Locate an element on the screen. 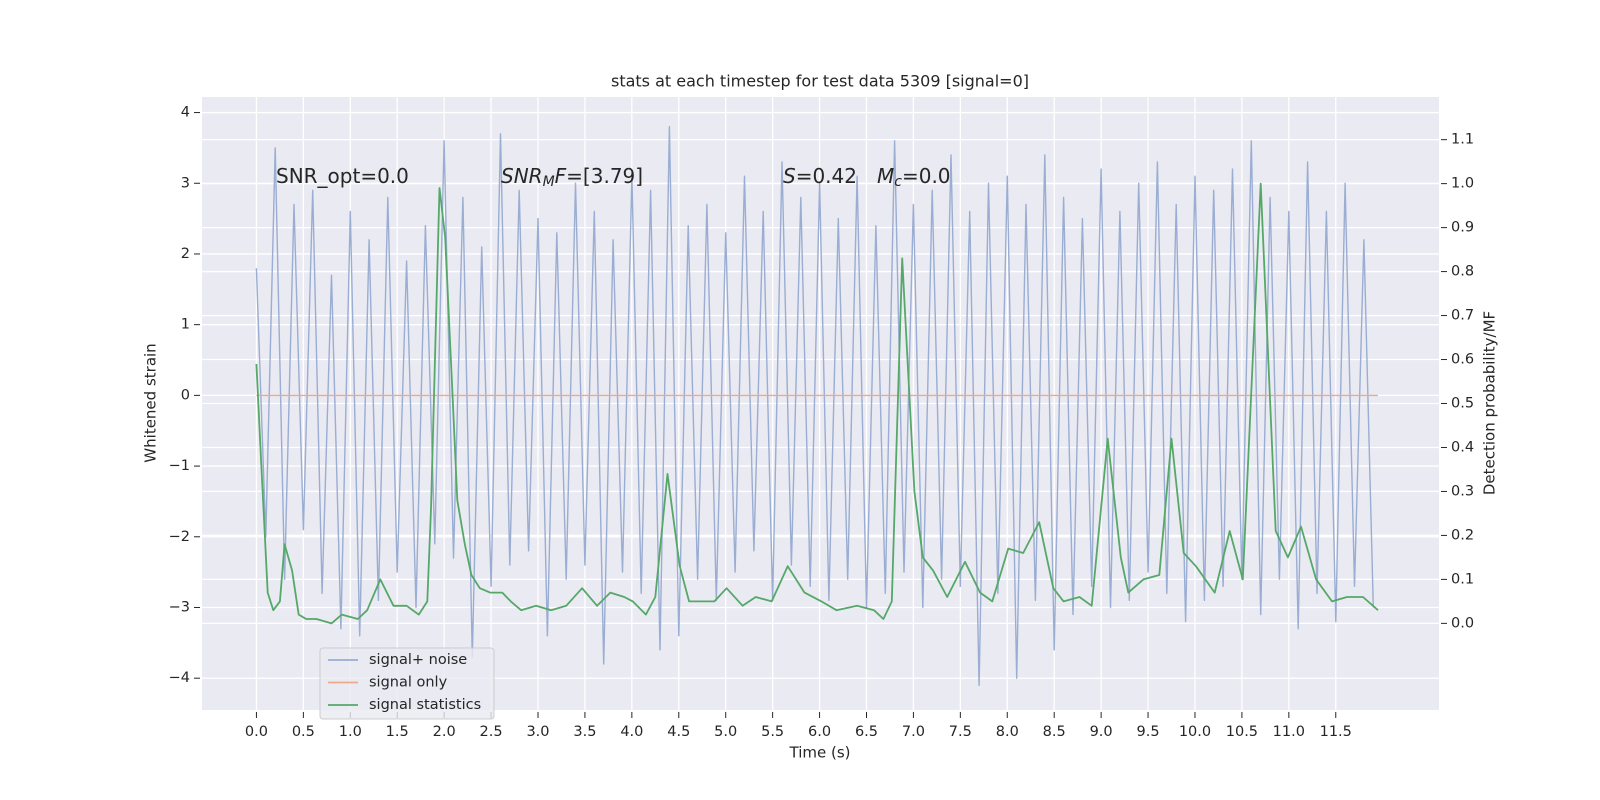 The width and height of the screenshot is (1600, 800). annotation-rest: =[3.79] is located at coordinates (604, 176).